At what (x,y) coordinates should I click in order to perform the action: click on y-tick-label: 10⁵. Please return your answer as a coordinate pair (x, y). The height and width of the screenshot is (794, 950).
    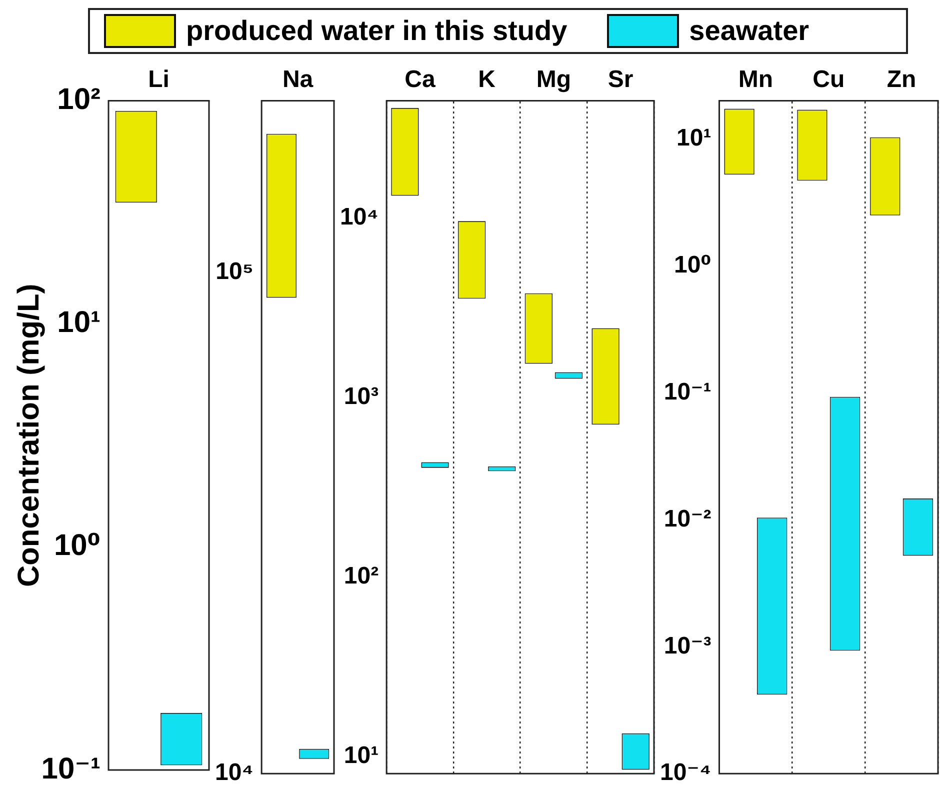
    Looking at the image, I should click on (235, 272).